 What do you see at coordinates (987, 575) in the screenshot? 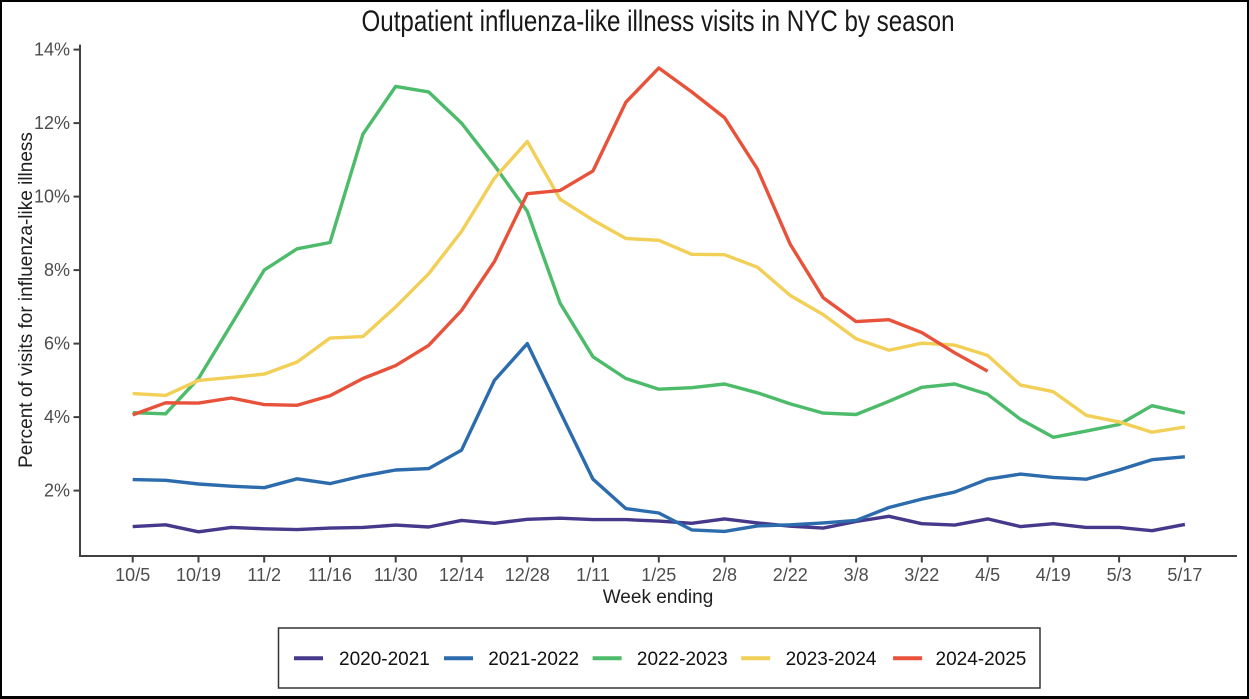
I see `svg-text: 4/5` at bounding box center [987, 575].